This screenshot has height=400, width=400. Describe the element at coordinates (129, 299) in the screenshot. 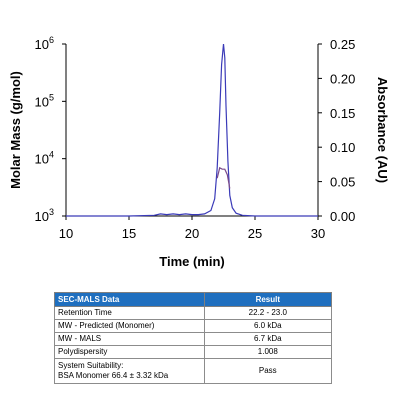

I see `table-header-label: SEC-MALS Data` at that location.